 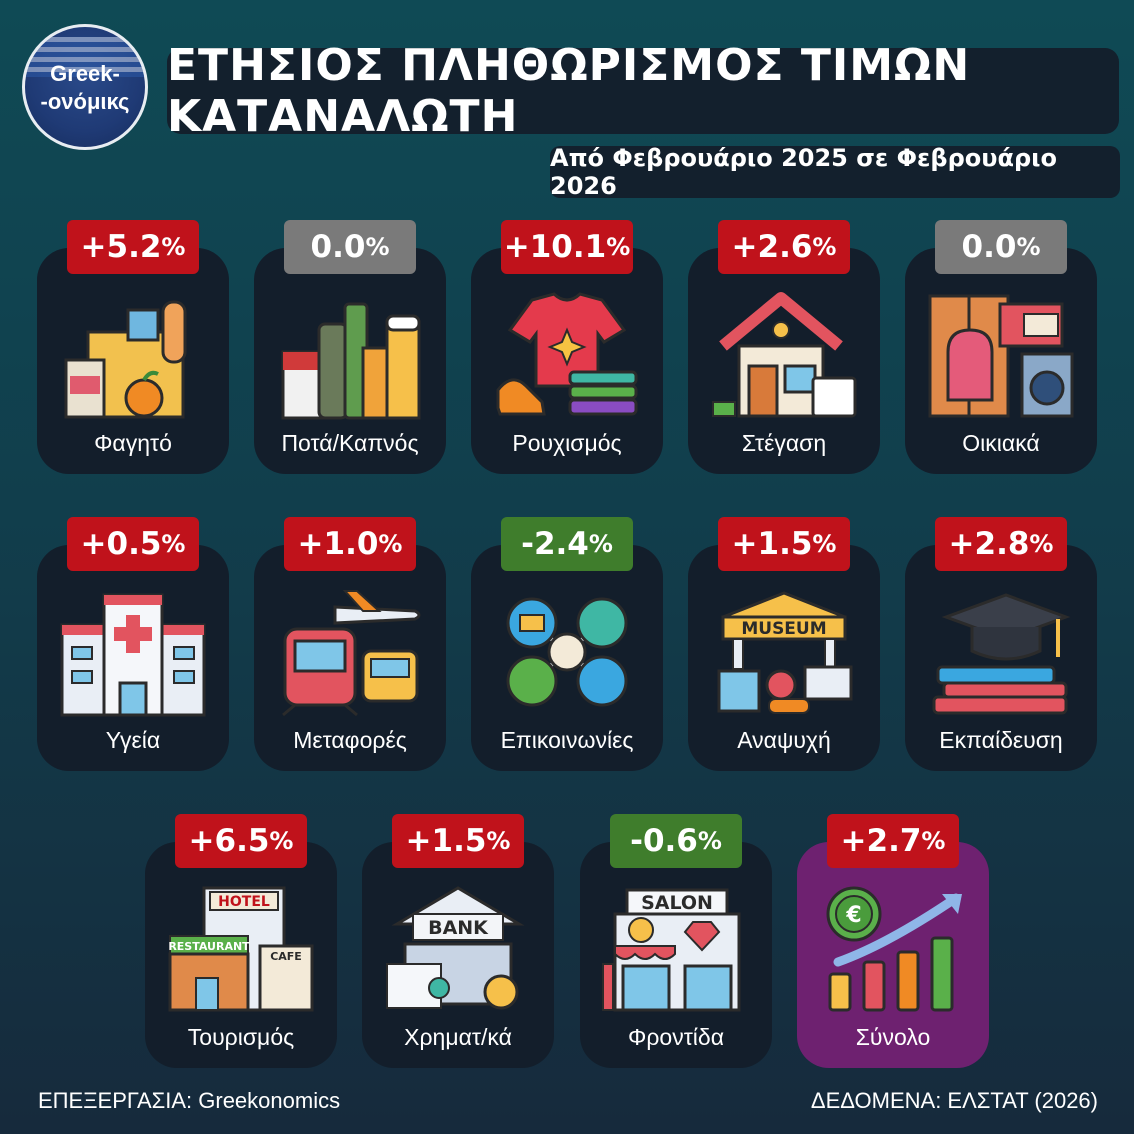 I want to click on category-card-recreation: +1.5% MUSEUM Αναψυχή, so click(x=784, y=644).